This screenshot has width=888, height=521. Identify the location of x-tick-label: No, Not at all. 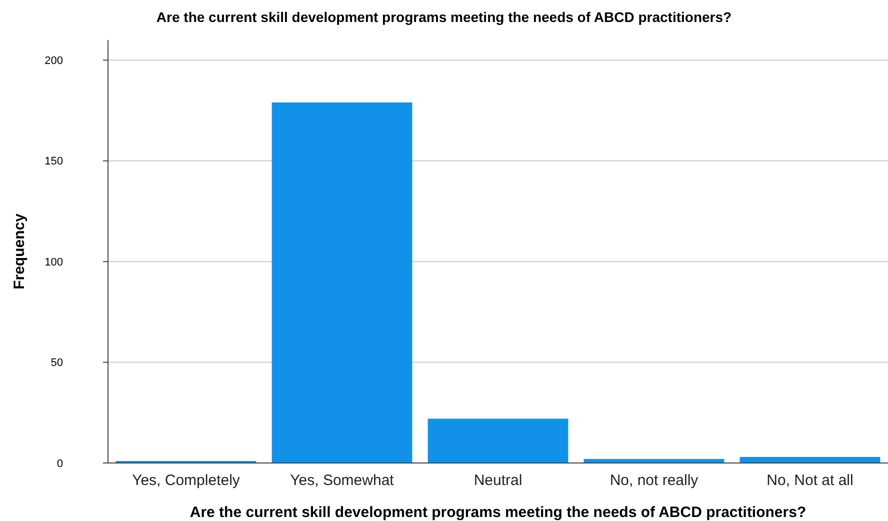
(810, 480).